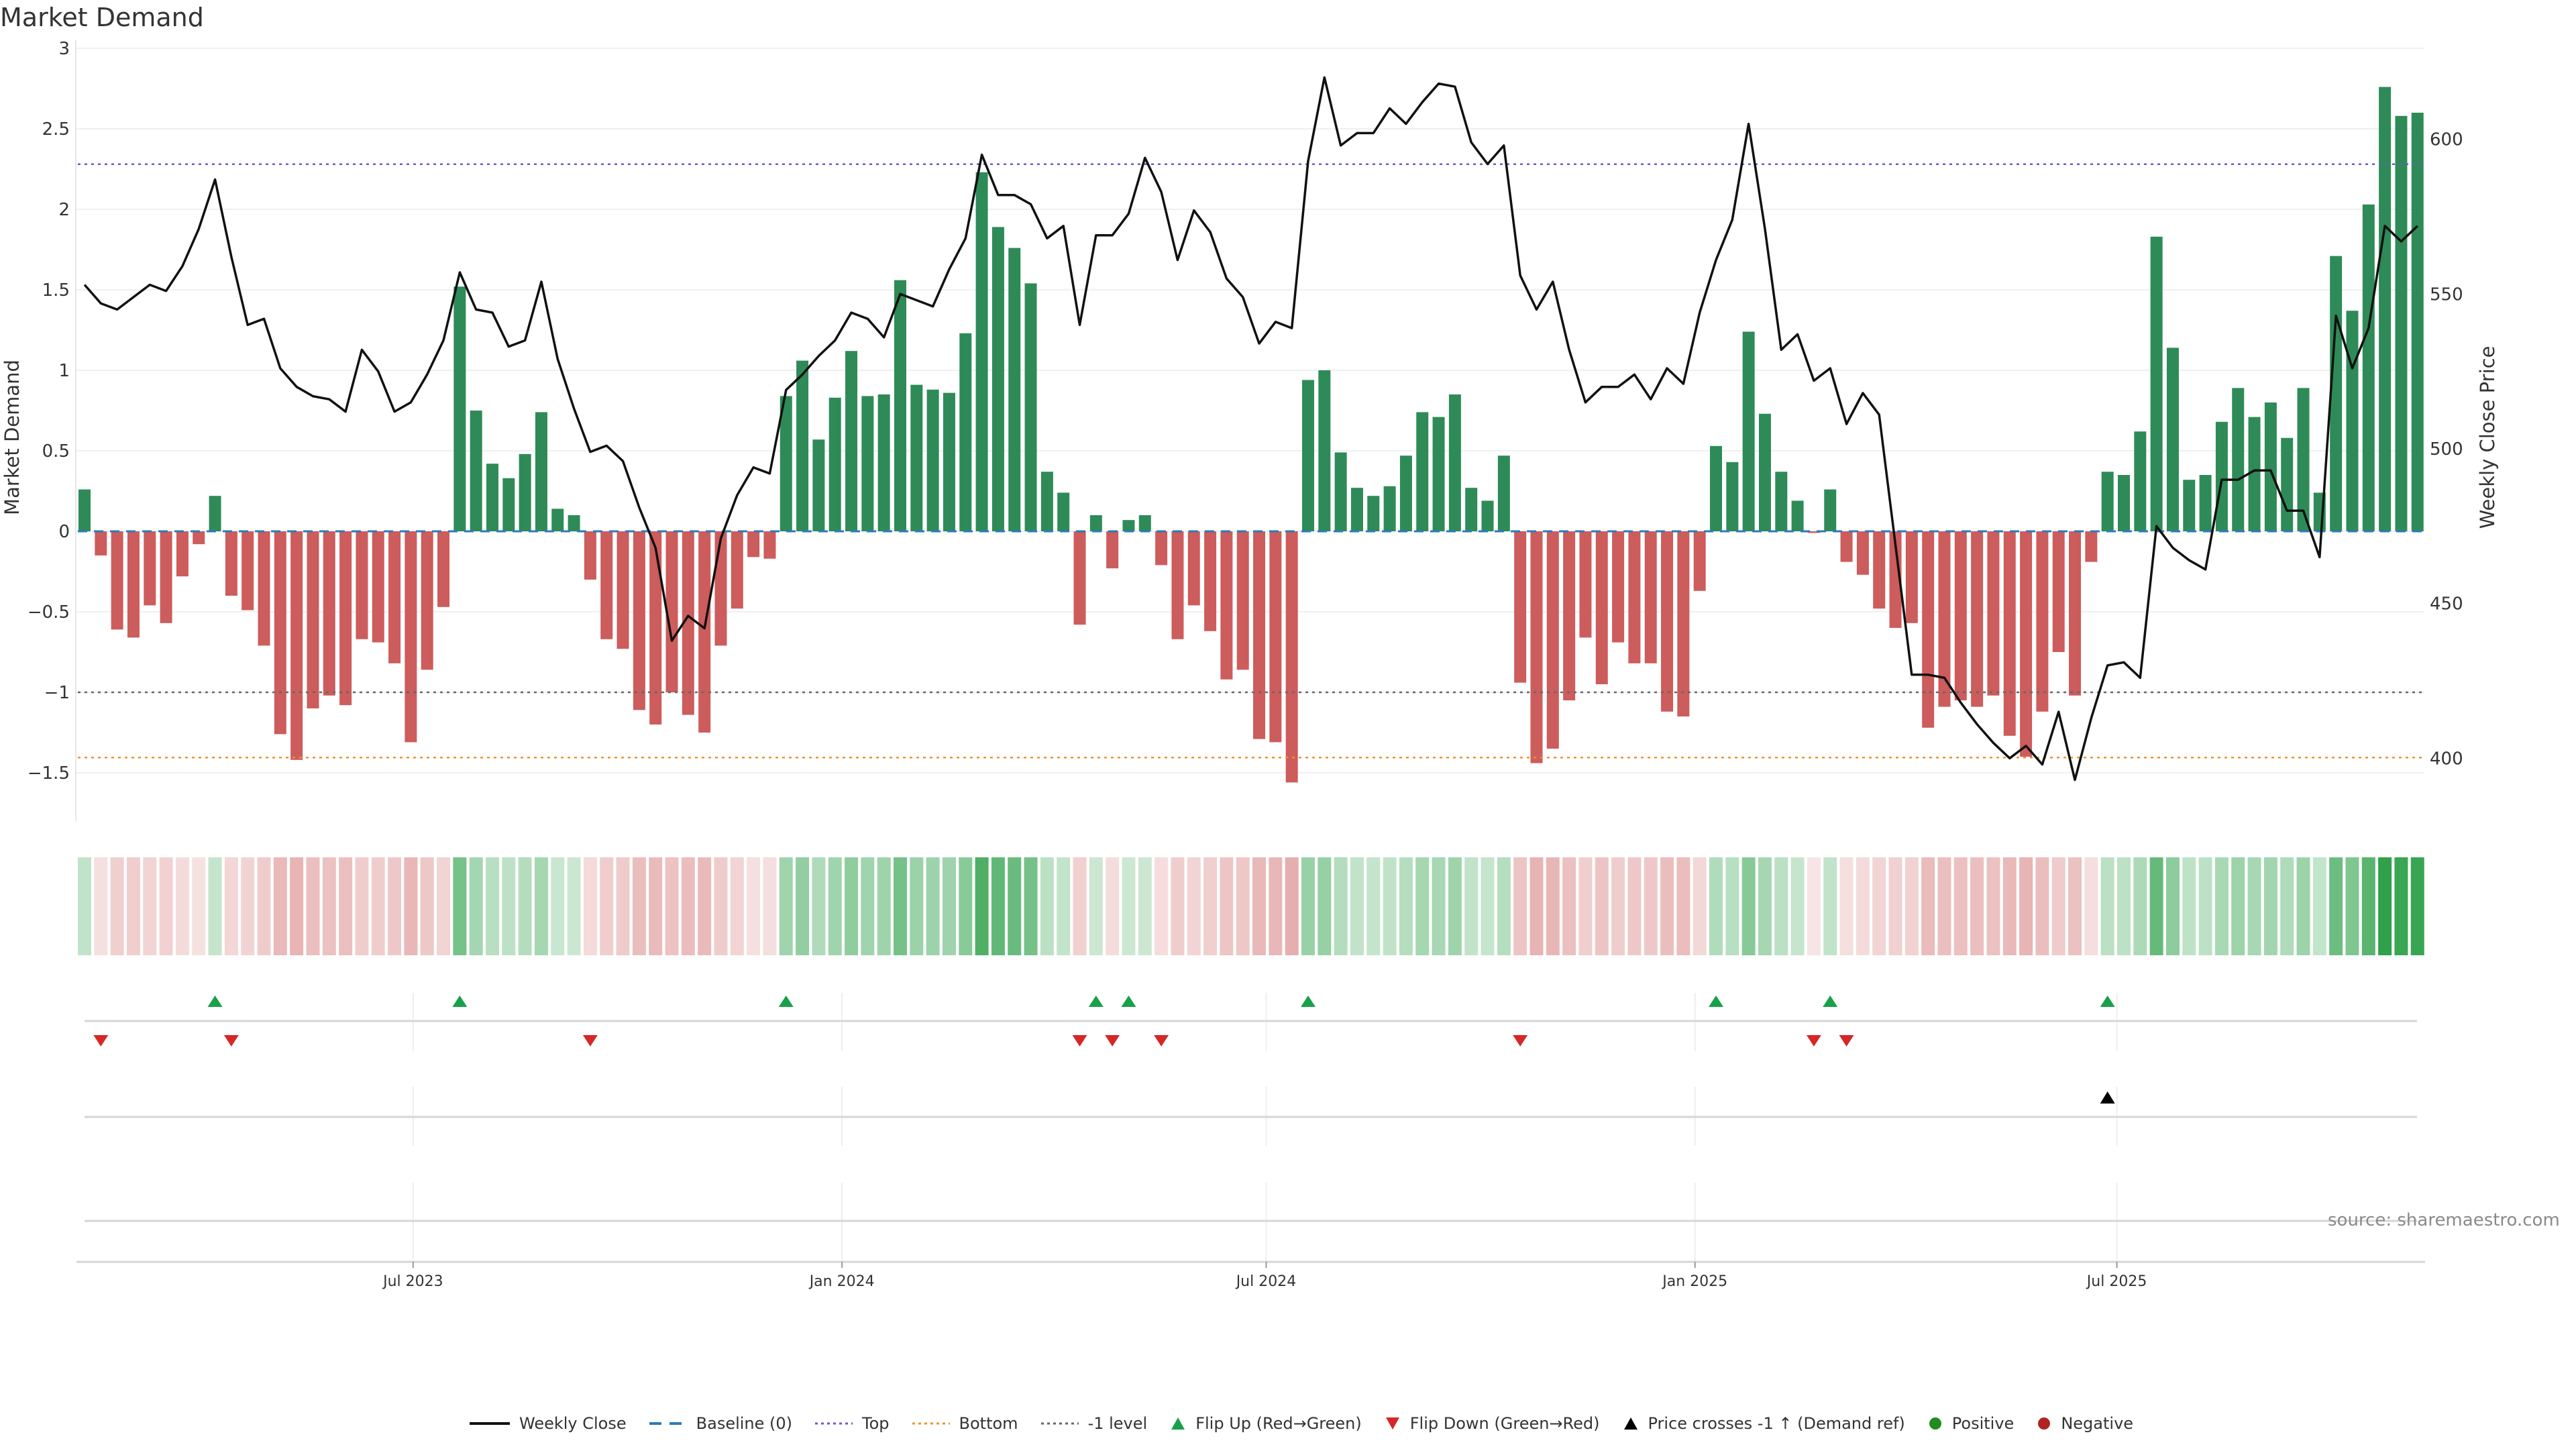 The height and width of the screenshot is (1449, 2576). Describe the element at coordinates (834, 1423) in the screenshot. I see `dotted-line-icon` at that location.